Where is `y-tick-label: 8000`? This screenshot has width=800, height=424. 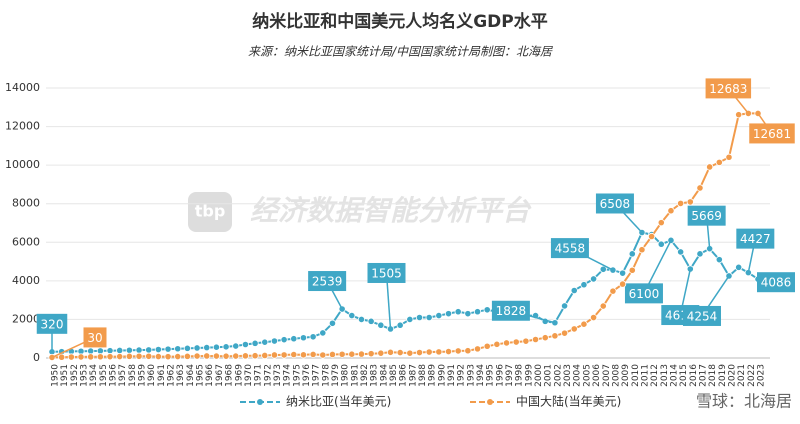
y-tick-label: 8000 is located at coordinates (26, 203).